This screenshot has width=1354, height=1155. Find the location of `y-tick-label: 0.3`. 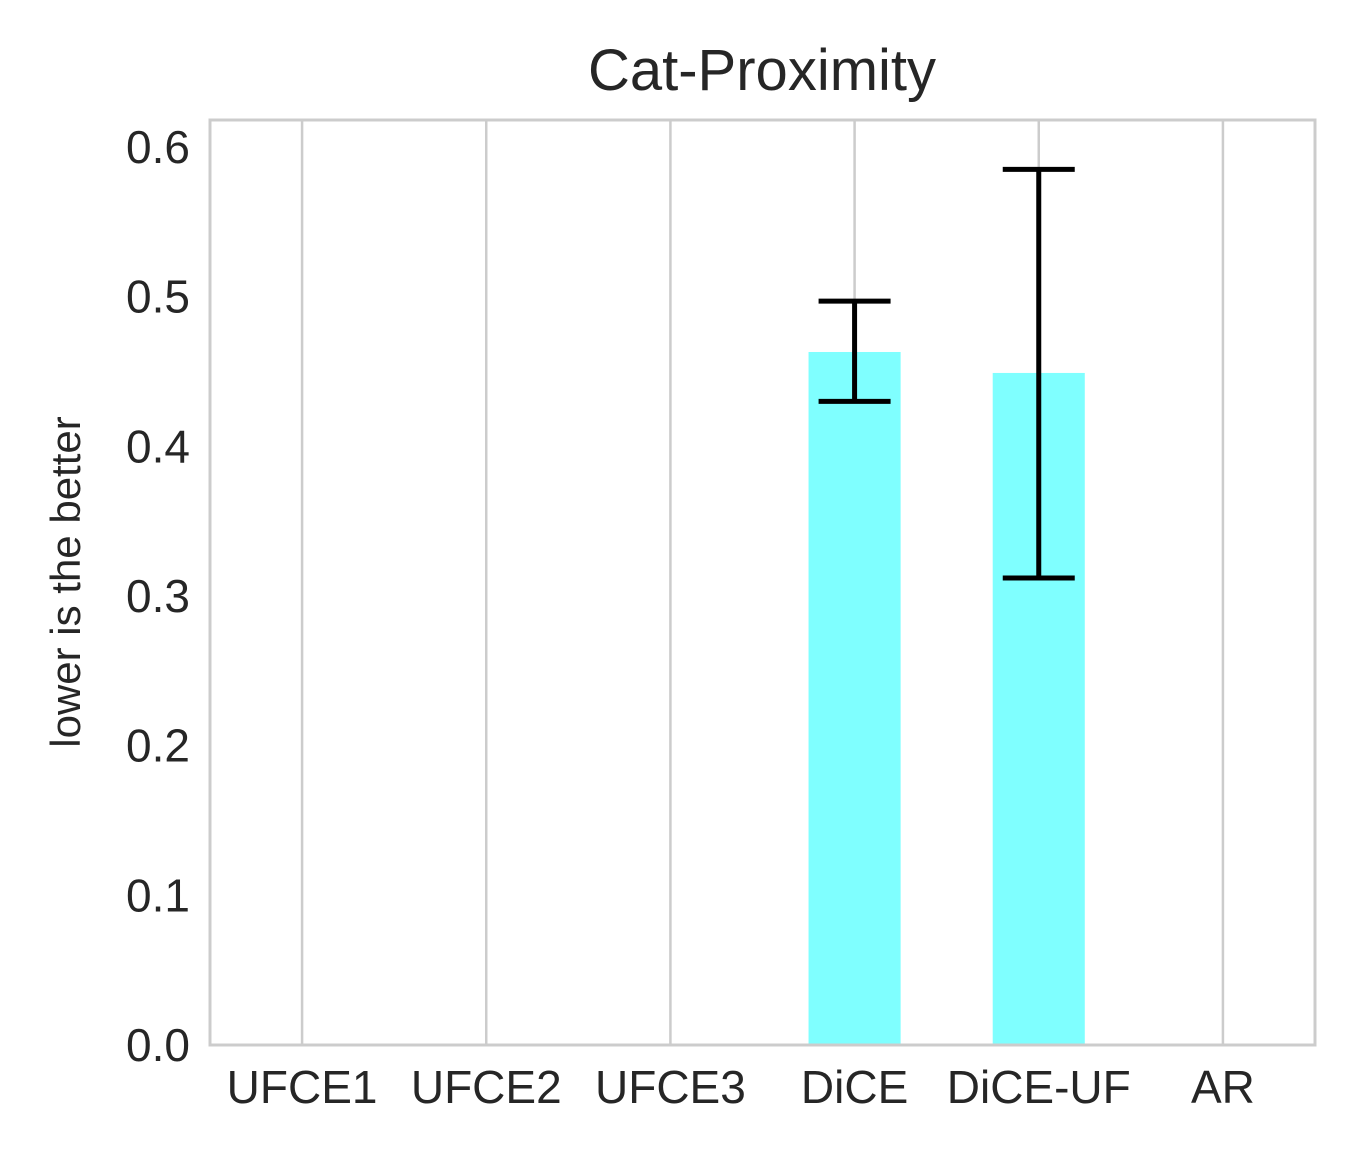

y-tick-label: 0.3 is located at coordinates (158, 596).